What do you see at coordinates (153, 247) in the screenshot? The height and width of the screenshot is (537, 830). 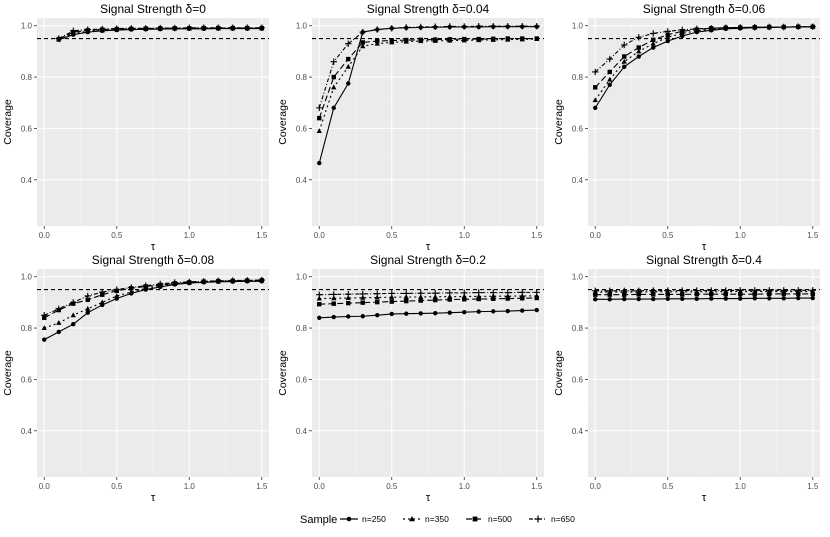 I see `x-axis-label: τ` at bounding box center [153, 247].